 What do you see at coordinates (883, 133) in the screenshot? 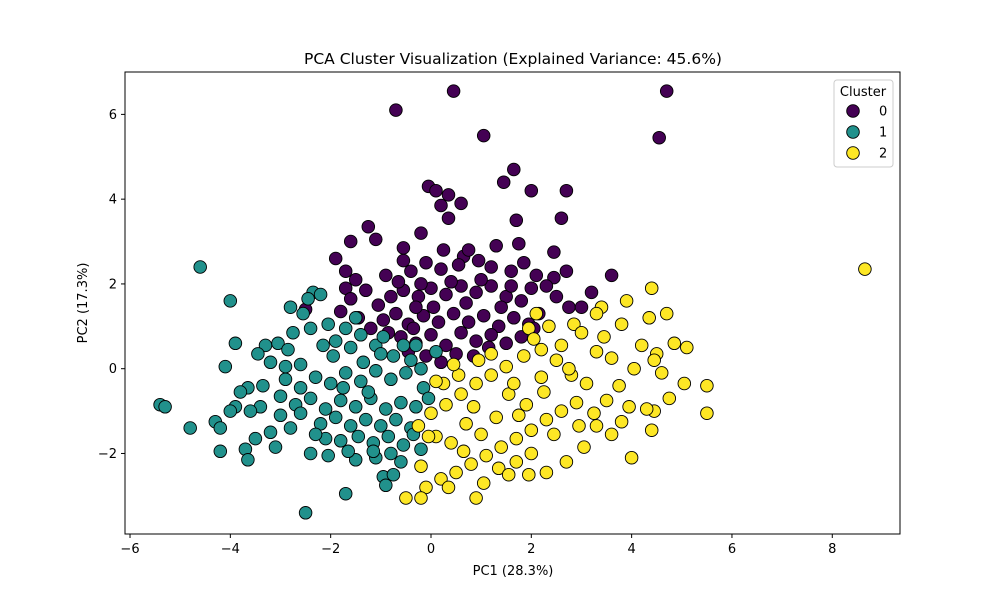
I see `legend-label-cluster-1: 1` at bounding box center [883, 133].